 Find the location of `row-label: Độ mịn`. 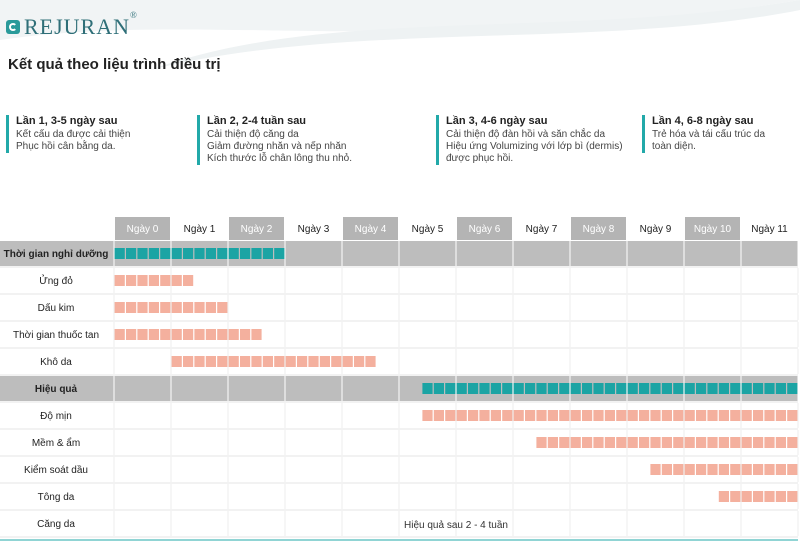

row-label: Độ mịn is located at coordinates (56, 416).